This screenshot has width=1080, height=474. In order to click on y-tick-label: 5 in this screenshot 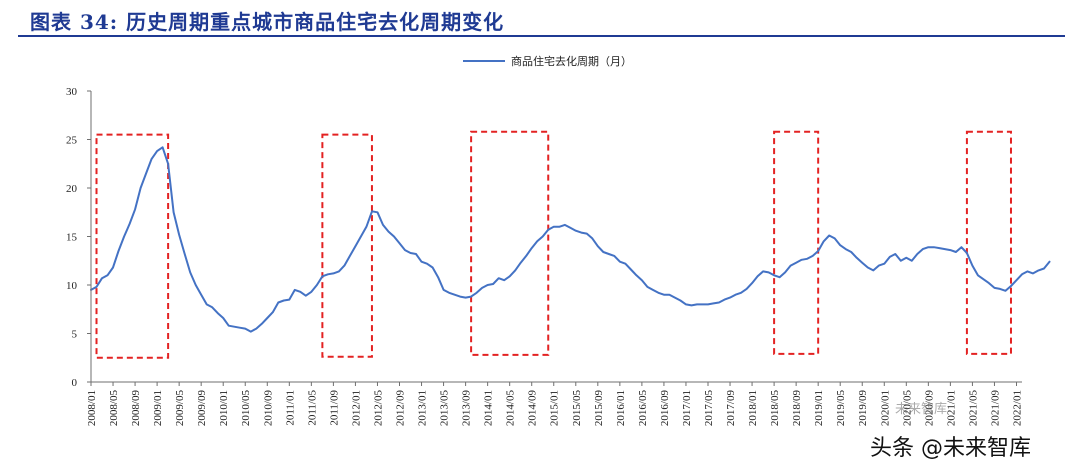, I will do `click(75, 335)`.